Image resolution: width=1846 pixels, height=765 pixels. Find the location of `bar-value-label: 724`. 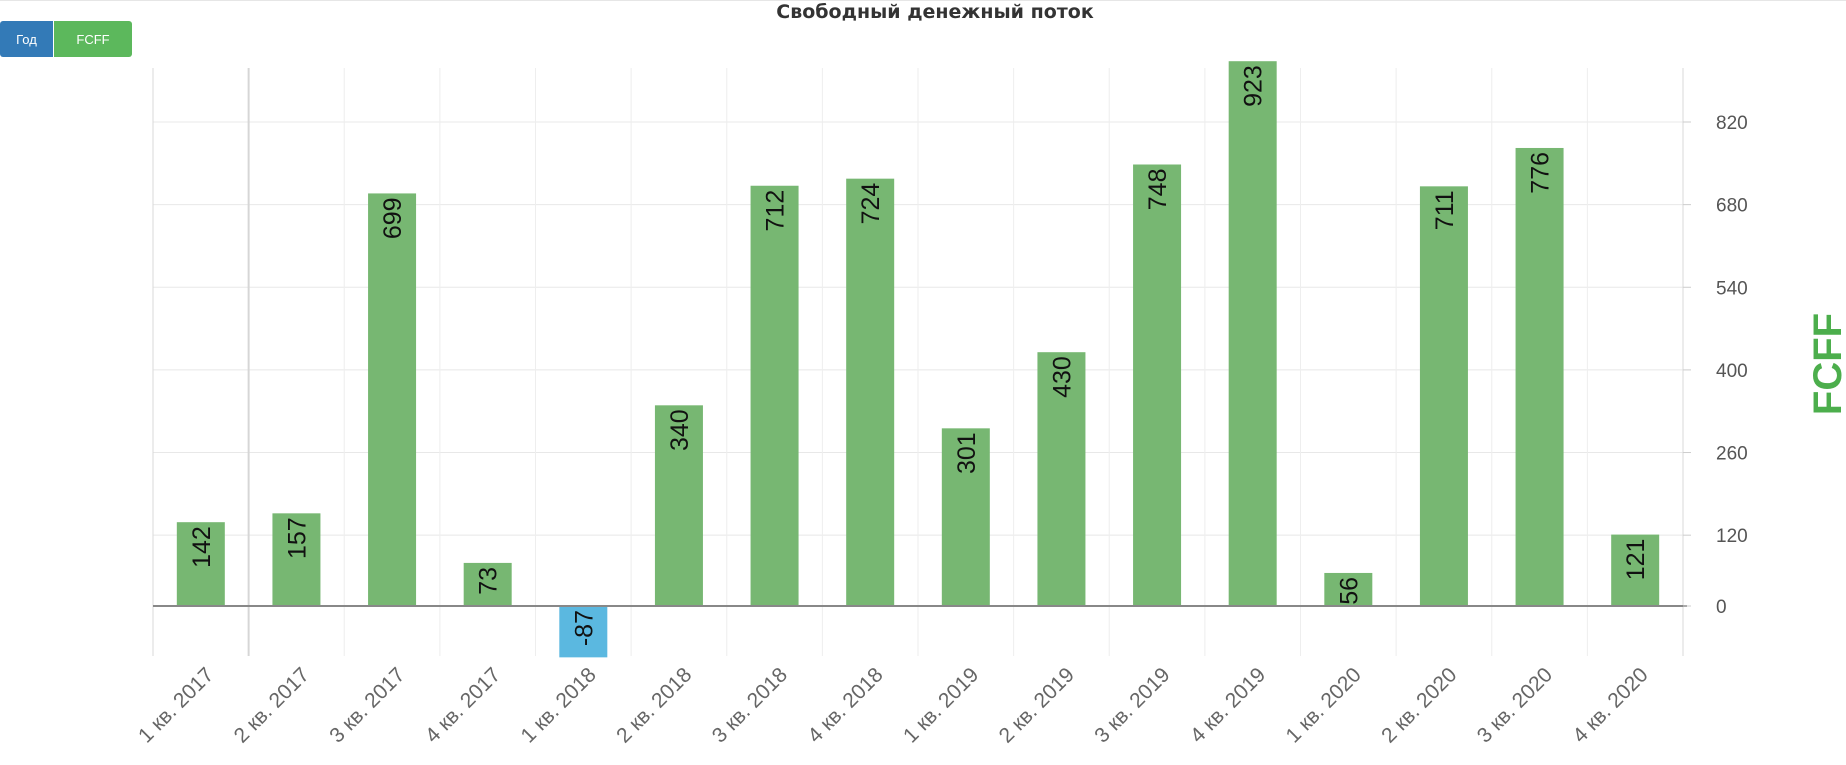

bar-value-label: 724 is located at coordinates (871, 204).